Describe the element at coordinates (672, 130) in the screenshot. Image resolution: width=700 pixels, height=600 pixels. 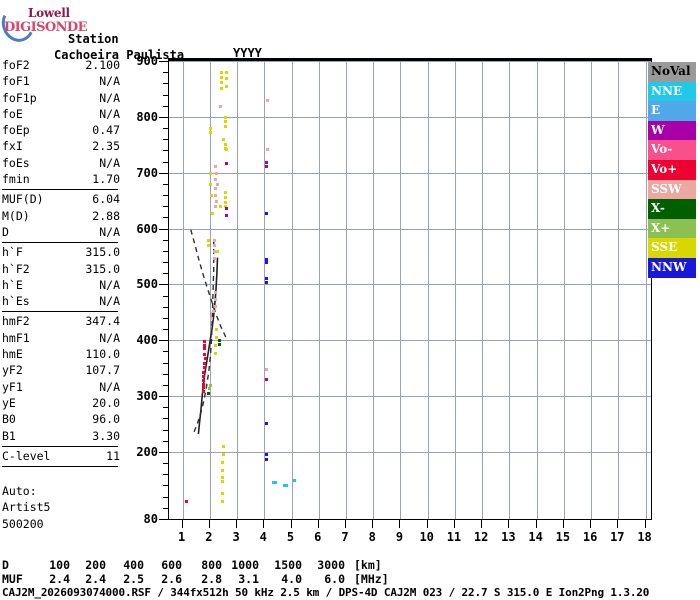
I see `legend-item-w: W` at that location.